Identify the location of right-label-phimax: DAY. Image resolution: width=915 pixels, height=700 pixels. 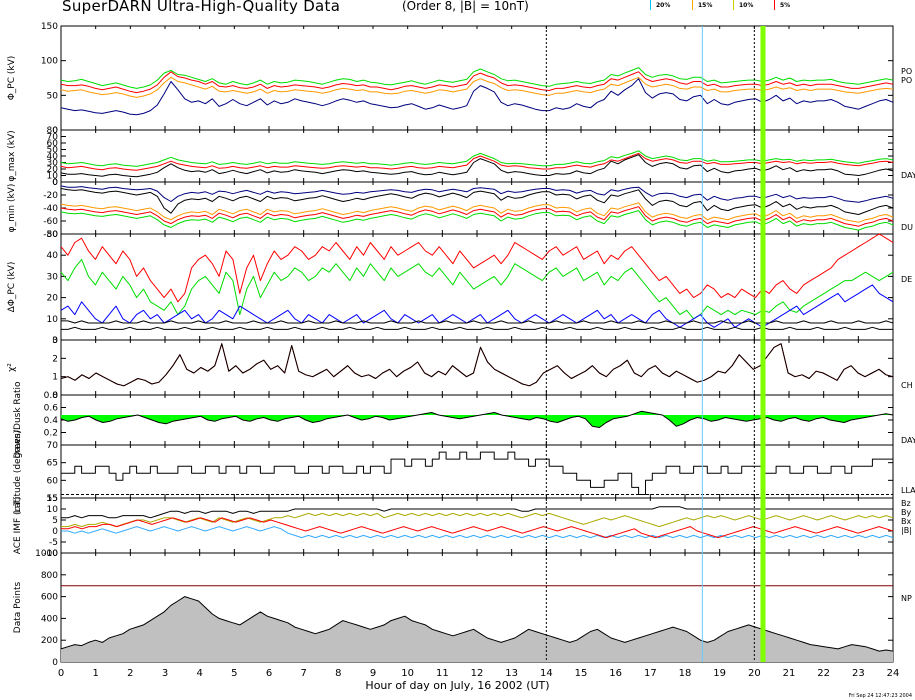
(908, 175).